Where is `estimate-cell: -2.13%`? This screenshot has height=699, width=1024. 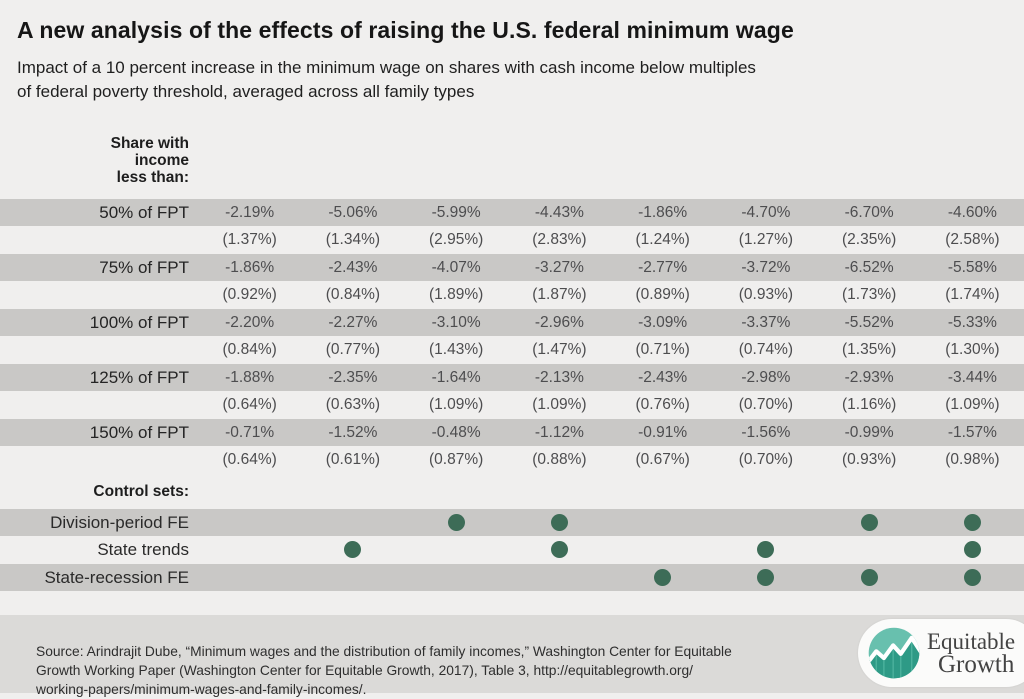 estimate-cell: -2.13% is located at coordinates (559, 377).